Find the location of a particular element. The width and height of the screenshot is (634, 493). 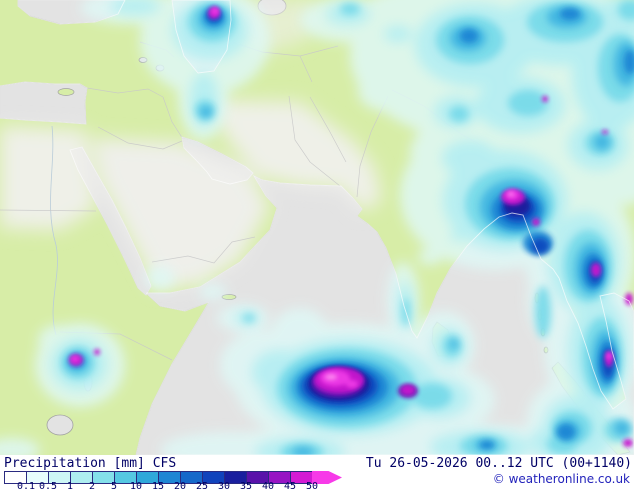

legend-colorbar is located at coordinates (176, 477).